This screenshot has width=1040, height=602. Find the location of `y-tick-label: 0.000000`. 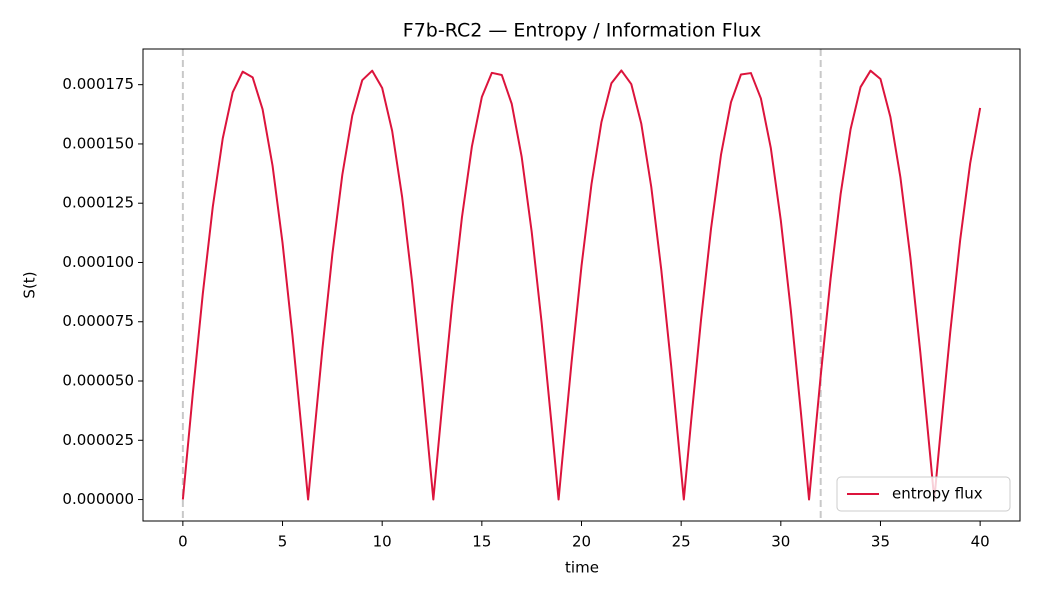

y-tick-label: 0.000000 is located at coordinates (98, 499).